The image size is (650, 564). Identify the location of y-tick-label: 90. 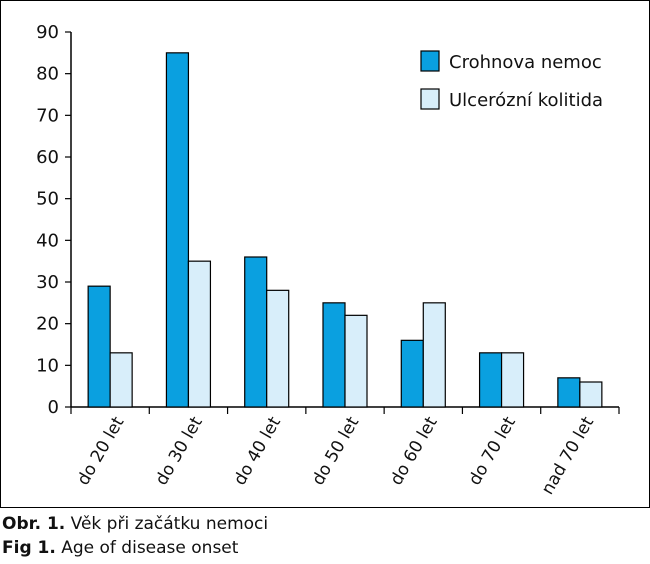
(47, 32).